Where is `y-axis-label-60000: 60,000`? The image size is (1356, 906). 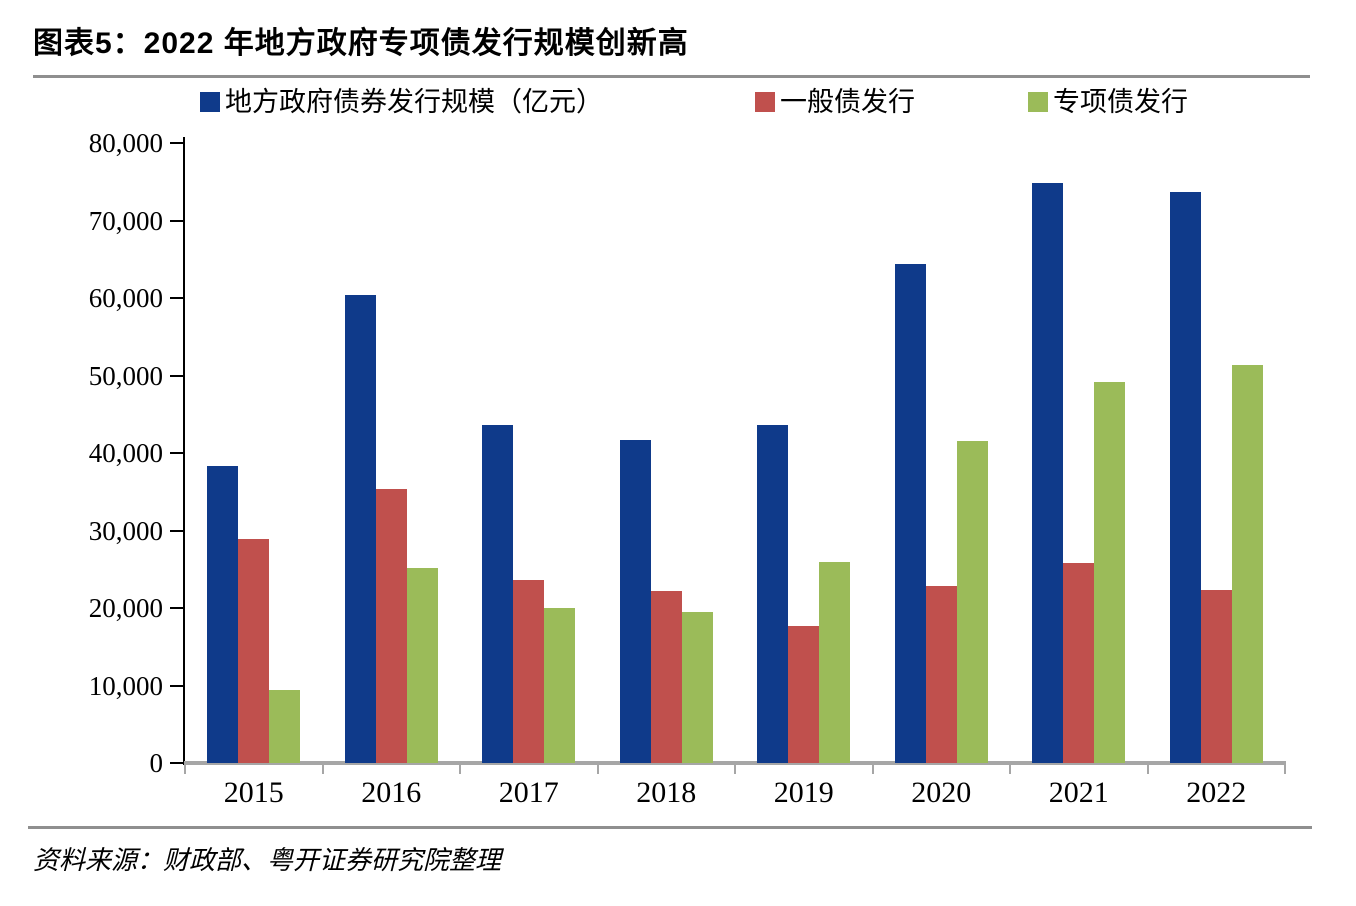
y-axis-label-60000: 60,000 is located at coordinates (125, 298).